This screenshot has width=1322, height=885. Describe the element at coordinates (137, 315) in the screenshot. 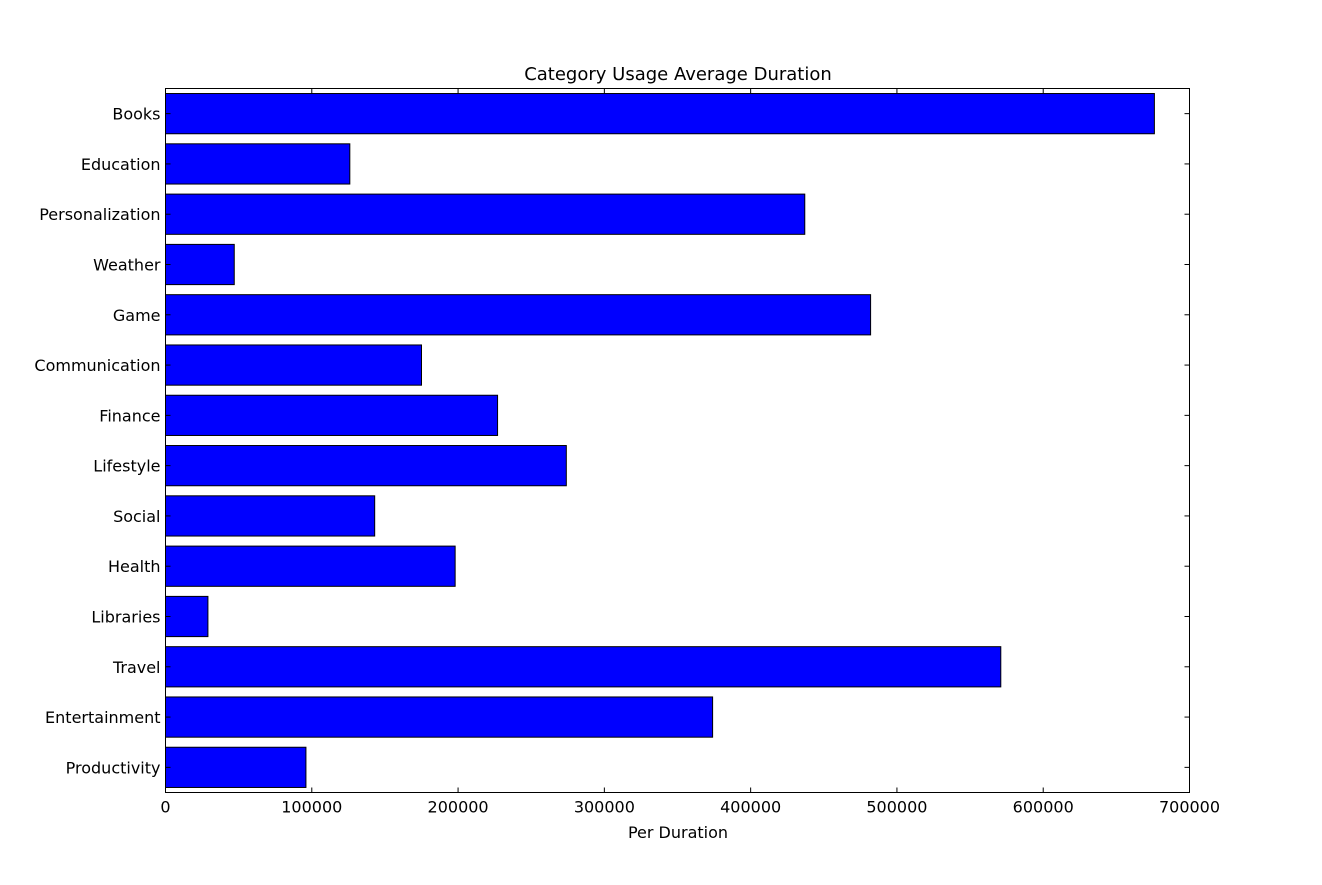

I see `y-tick-label-game: Game` at that location.